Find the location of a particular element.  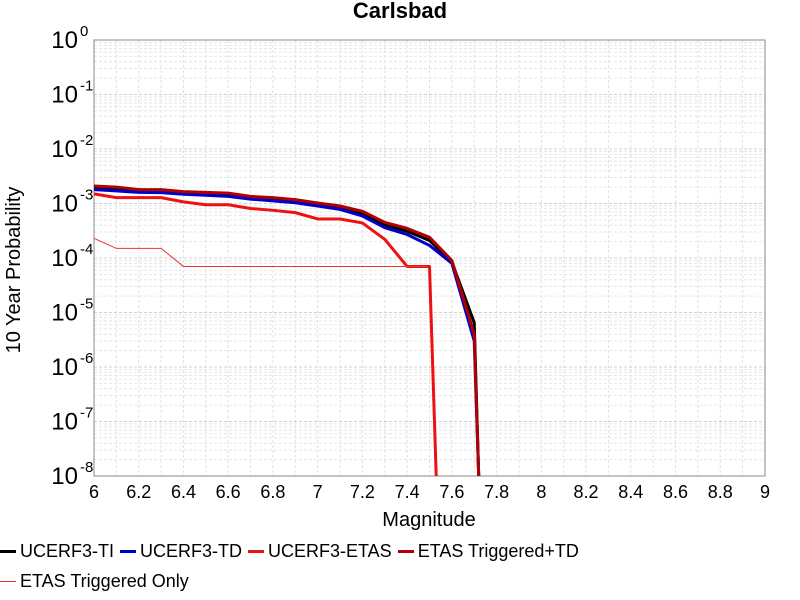

chart-title: Carlsbad is located at coordinates (400, 11).